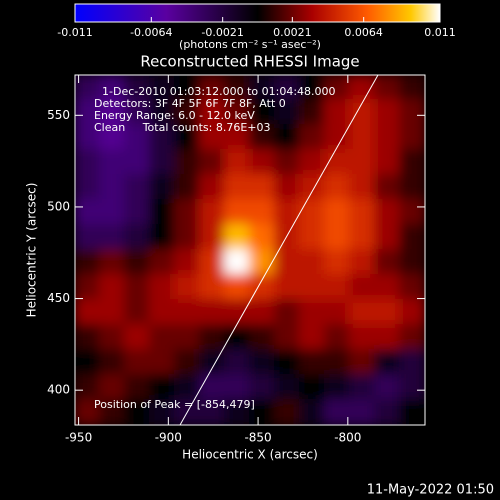 The height and width of the screenshot is (500, 500). I want to click on x-tick-label: -800, so click(347, 438).